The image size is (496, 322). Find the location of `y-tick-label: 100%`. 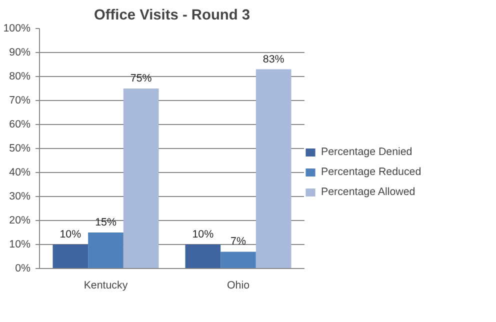

y-tick-label: 100% is located at coordinates (17, 28).